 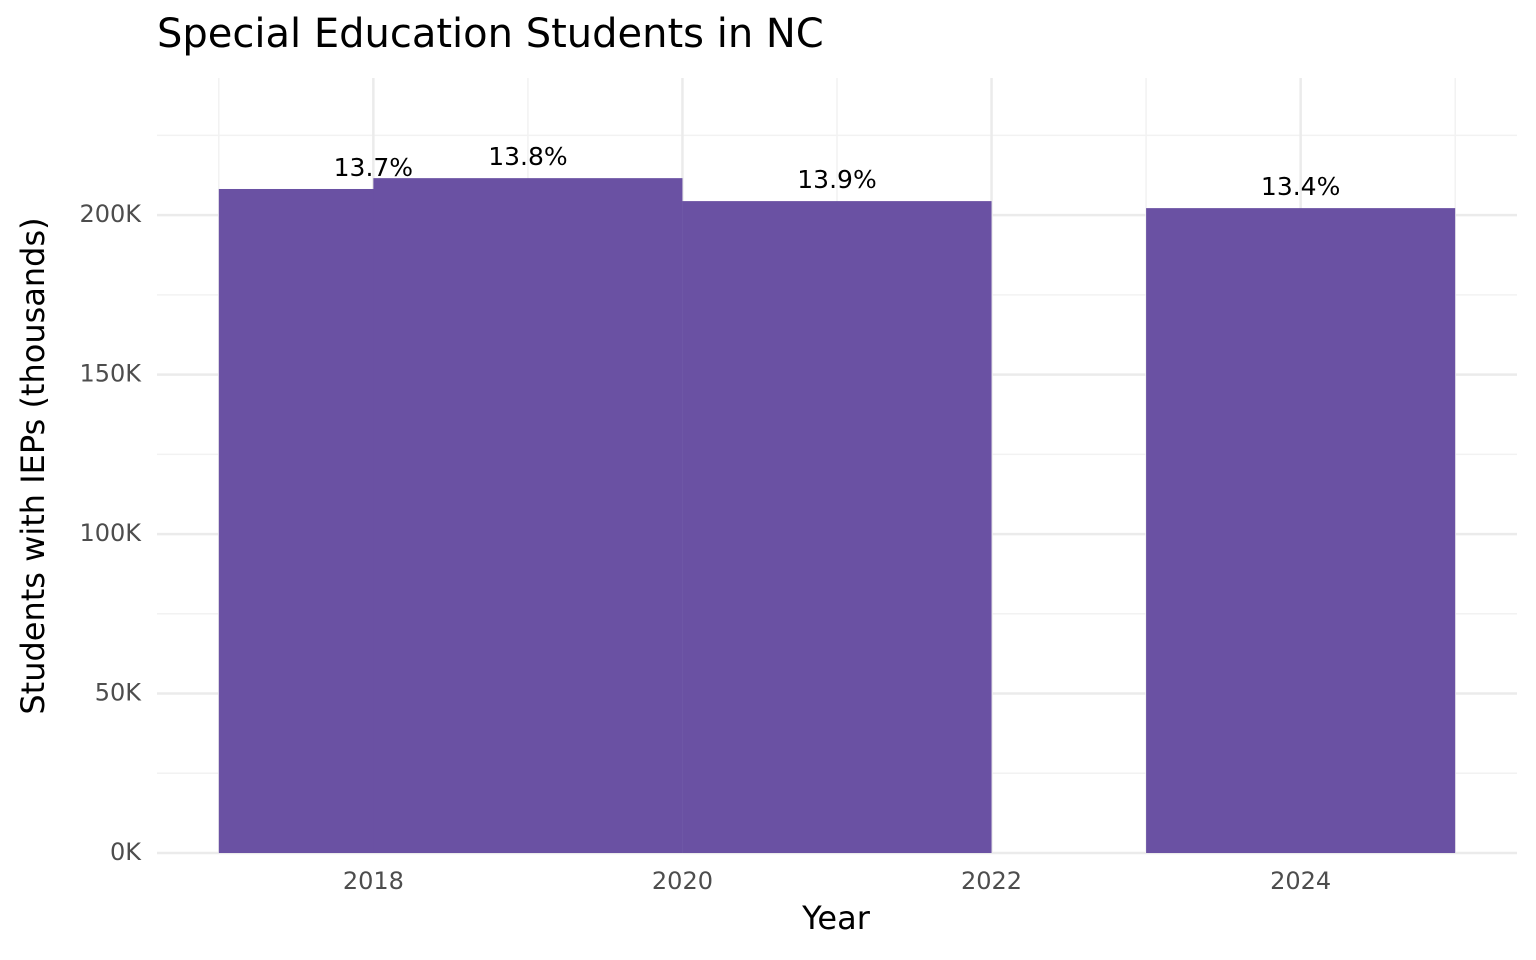 What do you see at coordinates (490, 34) in the screenshot?
I see `chart-title: Special Education Students in NC` at bounding box center [490, 34].